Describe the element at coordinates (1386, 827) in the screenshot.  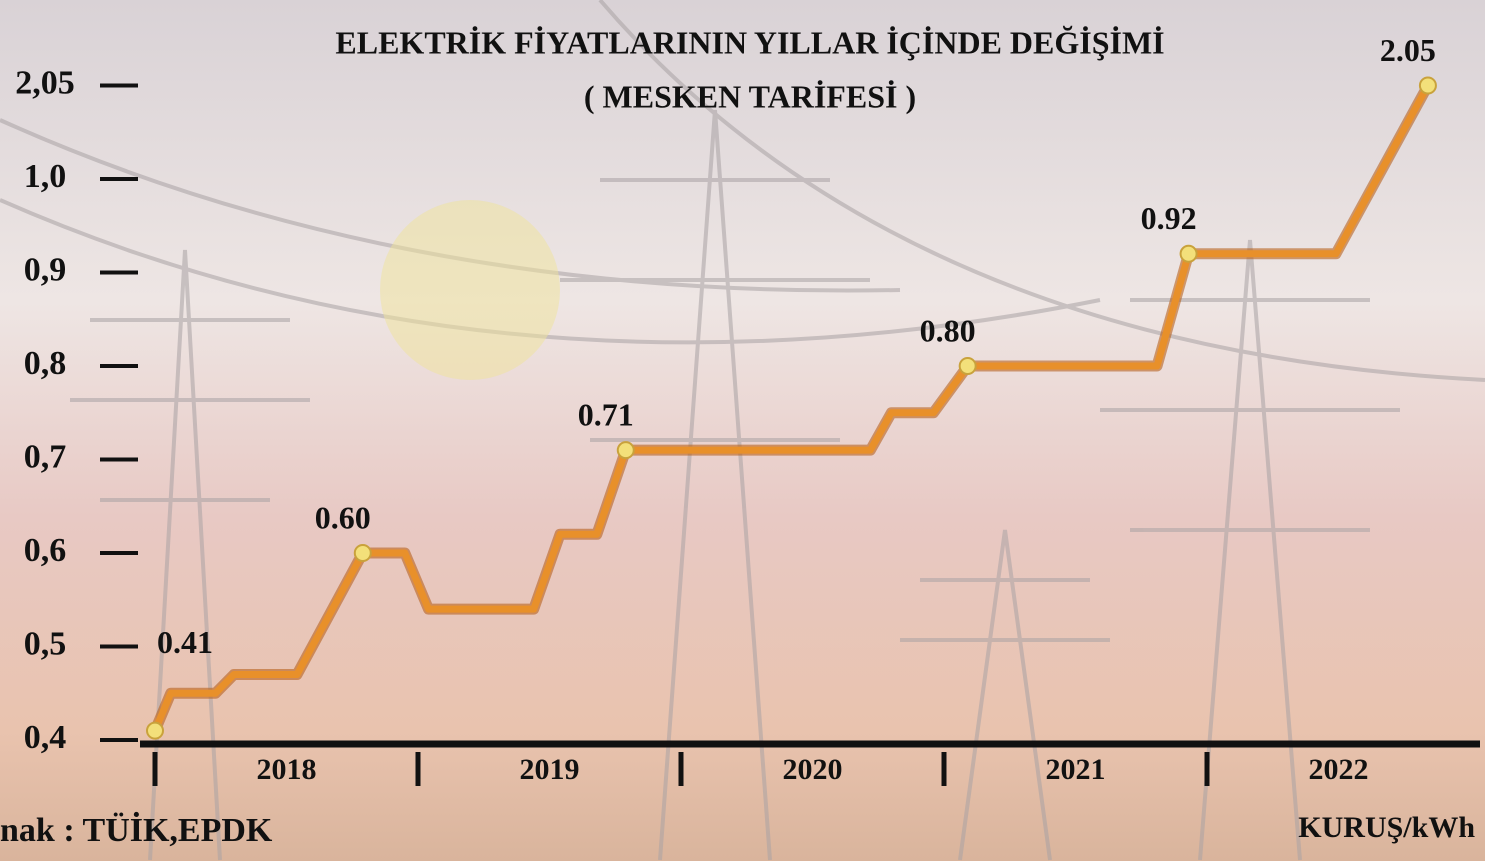
I see `unit-label: KURUŞ/kWh` at that location.